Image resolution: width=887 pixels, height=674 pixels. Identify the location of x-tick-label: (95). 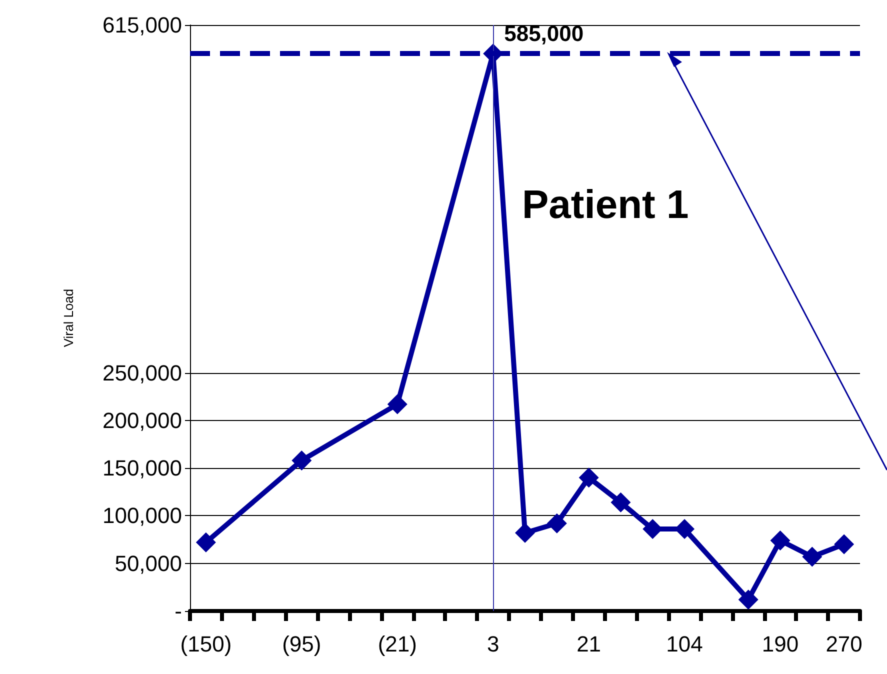
(302, 644).